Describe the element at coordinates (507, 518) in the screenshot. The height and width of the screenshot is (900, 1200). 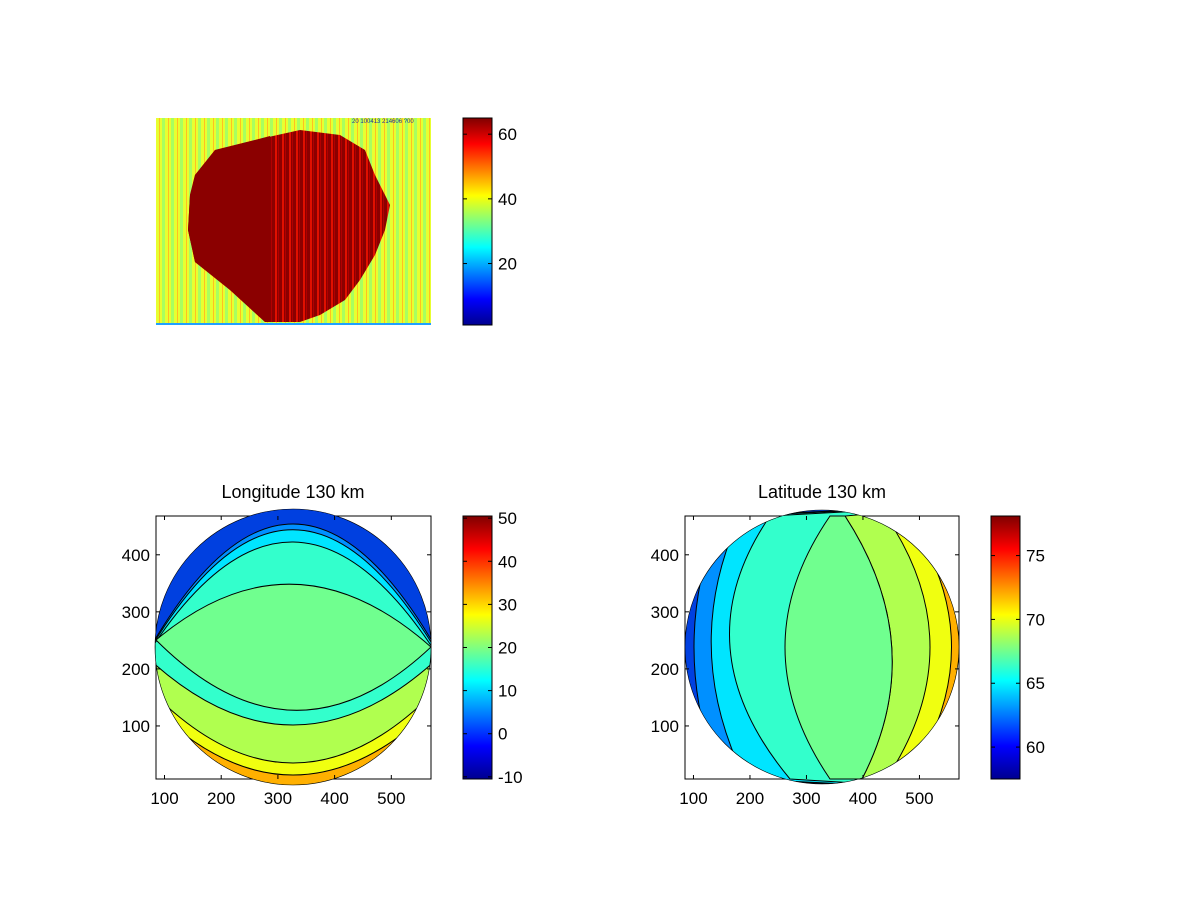
I see `colorbar-tick-label: 50` at that location.